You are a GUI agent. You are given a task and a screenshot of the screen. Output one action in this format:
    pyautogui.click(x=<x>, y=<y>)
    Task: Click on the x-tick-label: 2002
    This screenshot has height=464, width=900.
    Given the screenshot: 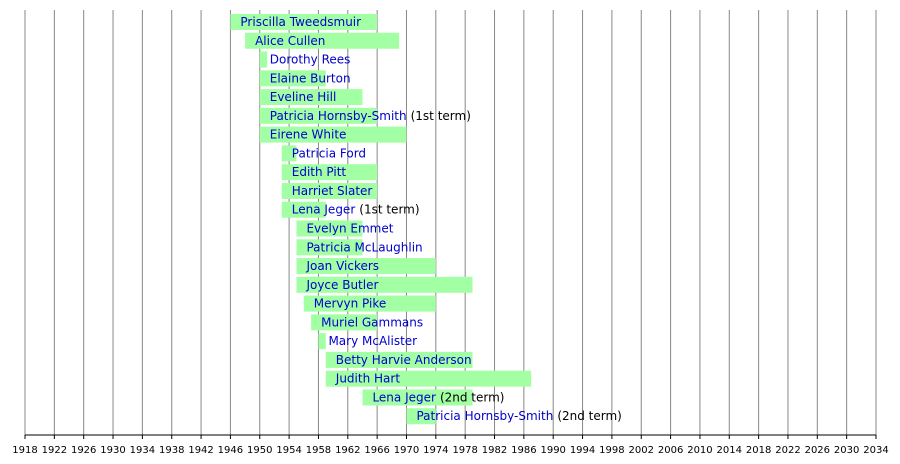 What is the action you would take?
    pyautogui.click(x=641, y=450)
    